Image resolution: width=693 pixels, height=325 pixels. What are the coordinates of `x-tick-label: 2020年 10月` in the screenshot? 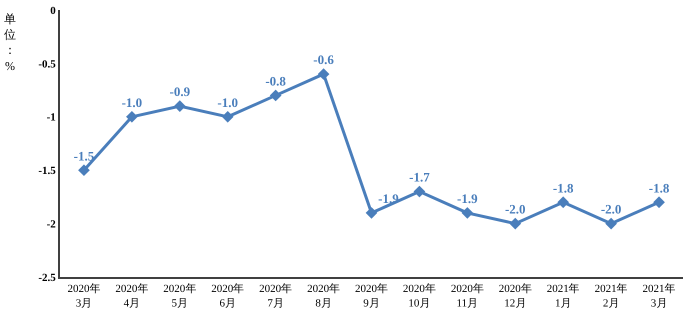 It's located at (419, 296).